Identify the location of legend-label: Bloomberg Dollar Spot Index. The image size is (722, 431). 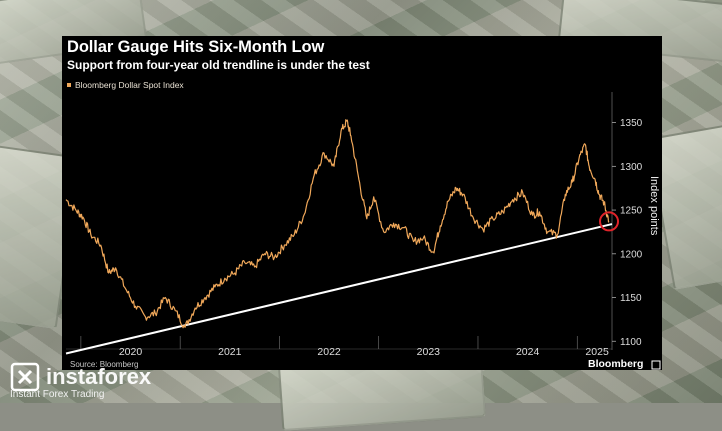
(129, 85).